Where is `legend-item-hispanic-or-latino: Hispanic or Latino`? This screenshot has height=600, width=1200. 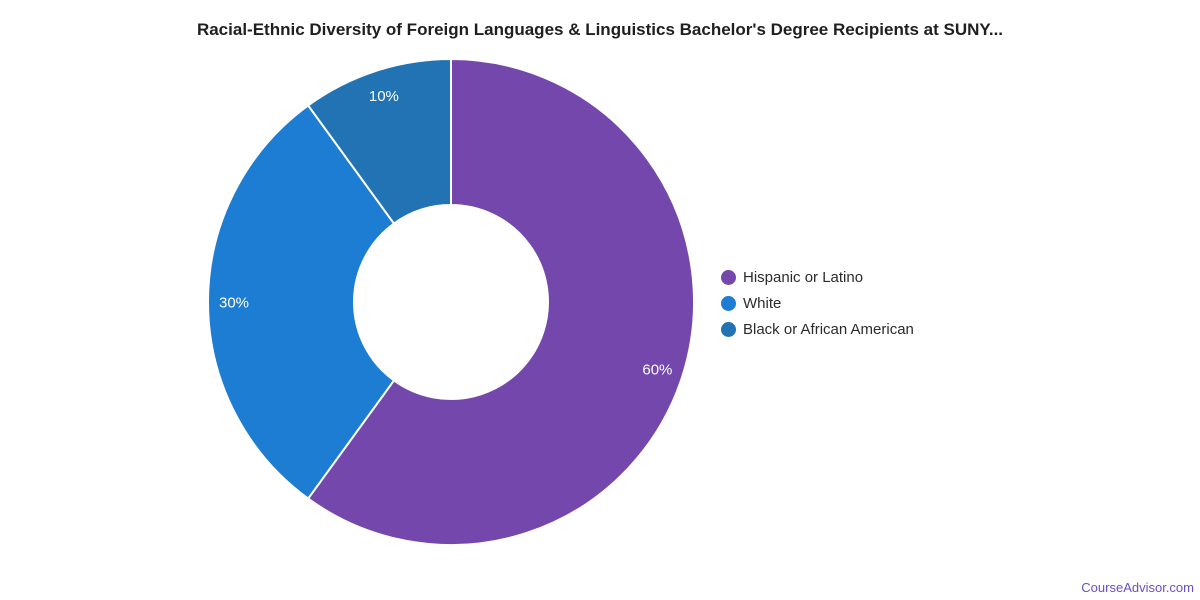
legend-item-hispanic-or-latino: Hispanic or Latino is located at coordinates (817, 277).